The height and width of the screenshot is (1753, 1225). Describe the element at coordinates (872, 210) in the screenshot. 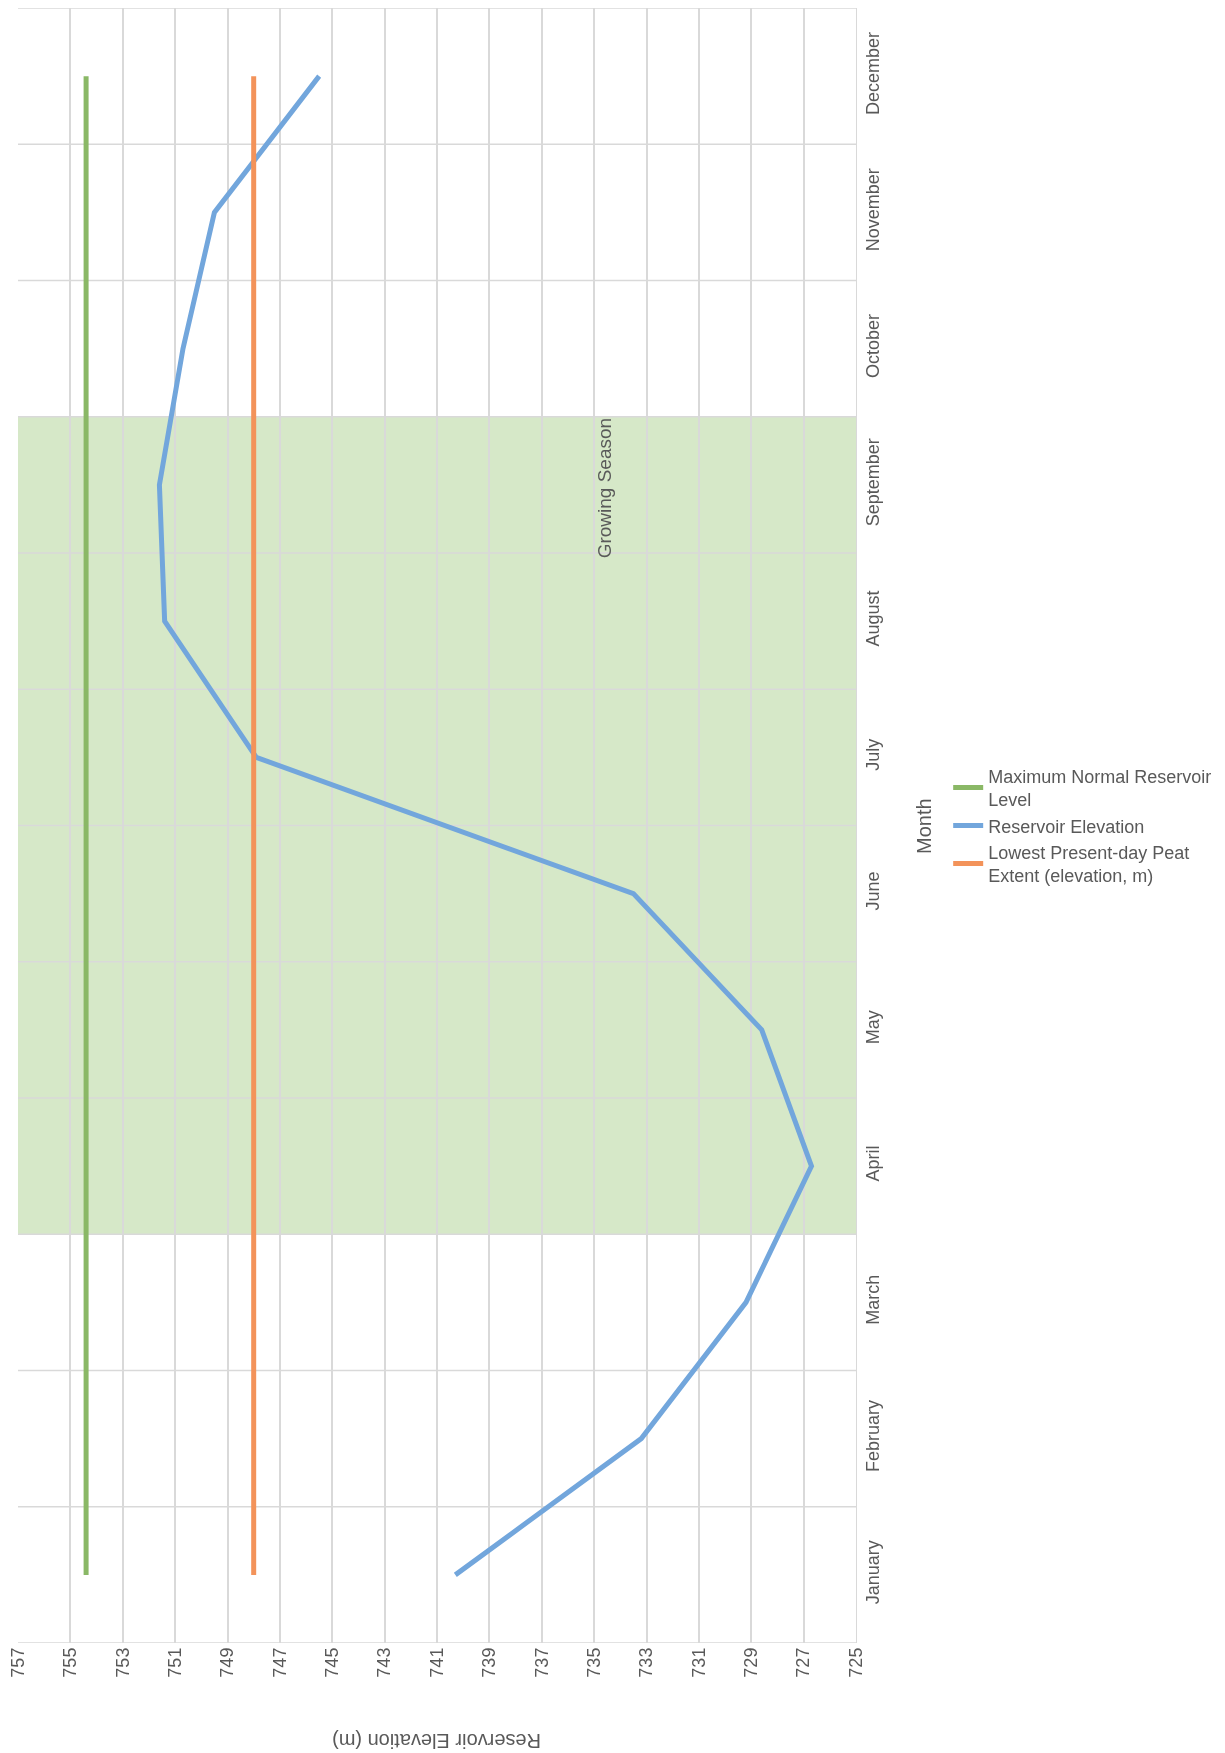

I see `y-tick-label: November` at that location.